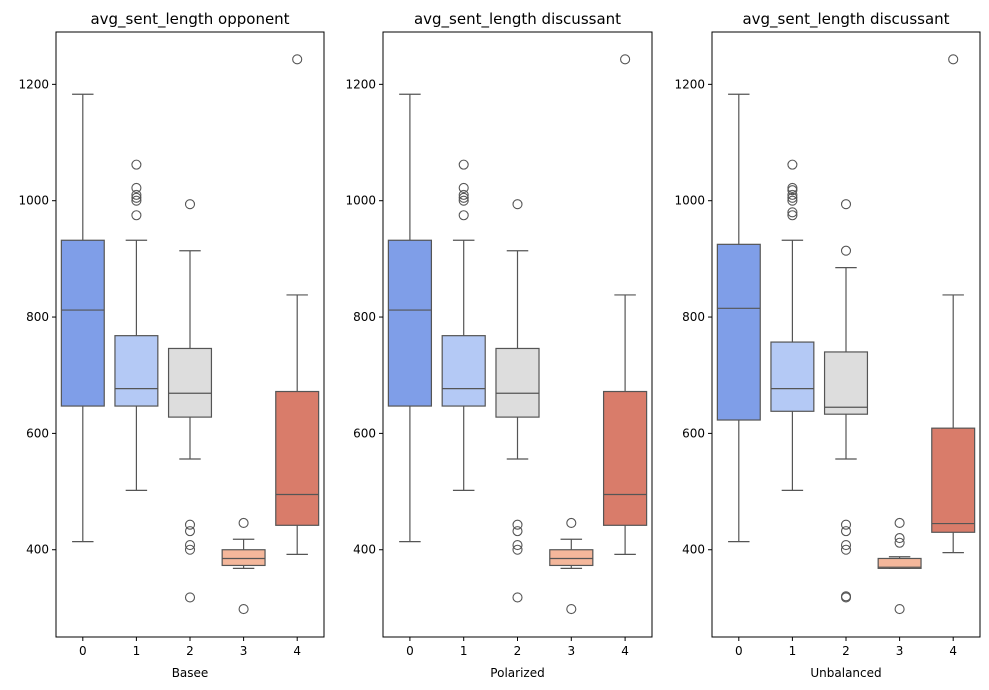  What do you see at coordinates (190, 673) in the screenshot?
I see `x-axis-label: Basee` at bounding box center [190, 673].